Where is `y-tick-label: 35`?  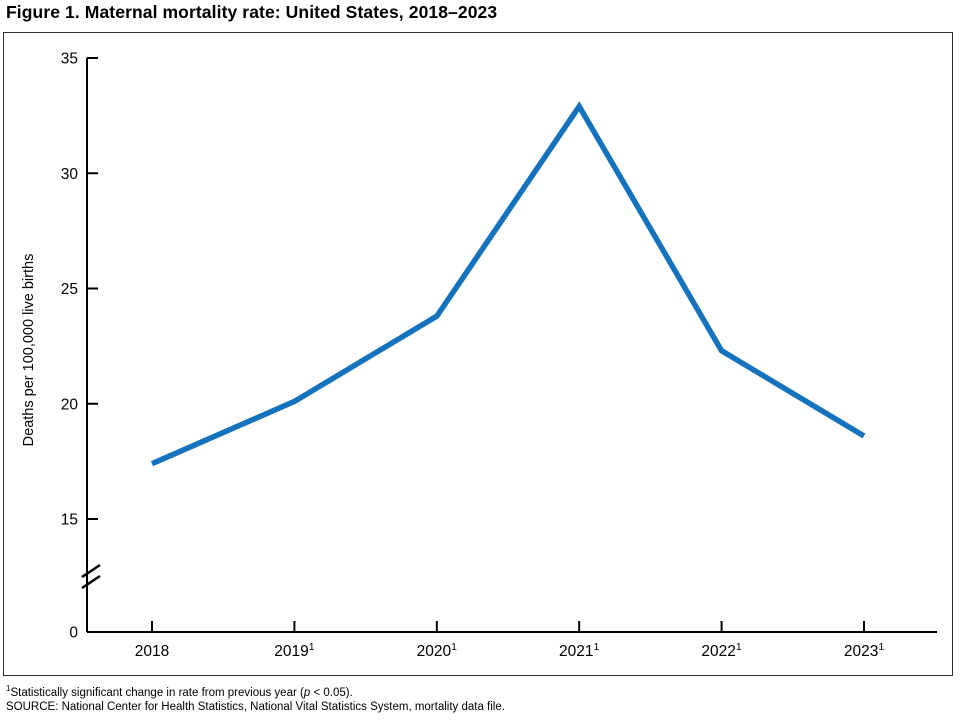
y-tick-label: 35 is located at coordinates (69, 59).